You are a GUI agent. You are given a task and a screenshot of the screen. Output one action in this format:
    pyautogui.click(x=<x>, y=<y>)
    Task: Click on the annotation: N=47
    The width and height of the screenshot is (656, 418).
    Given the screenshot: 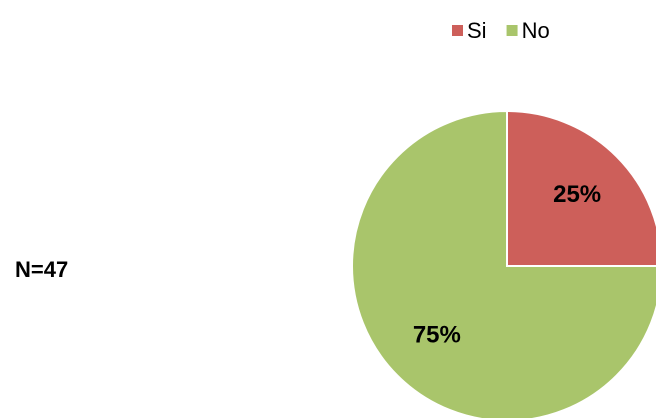 What is the action you would take?
    pyautogui.click(x=41, y=269)
    